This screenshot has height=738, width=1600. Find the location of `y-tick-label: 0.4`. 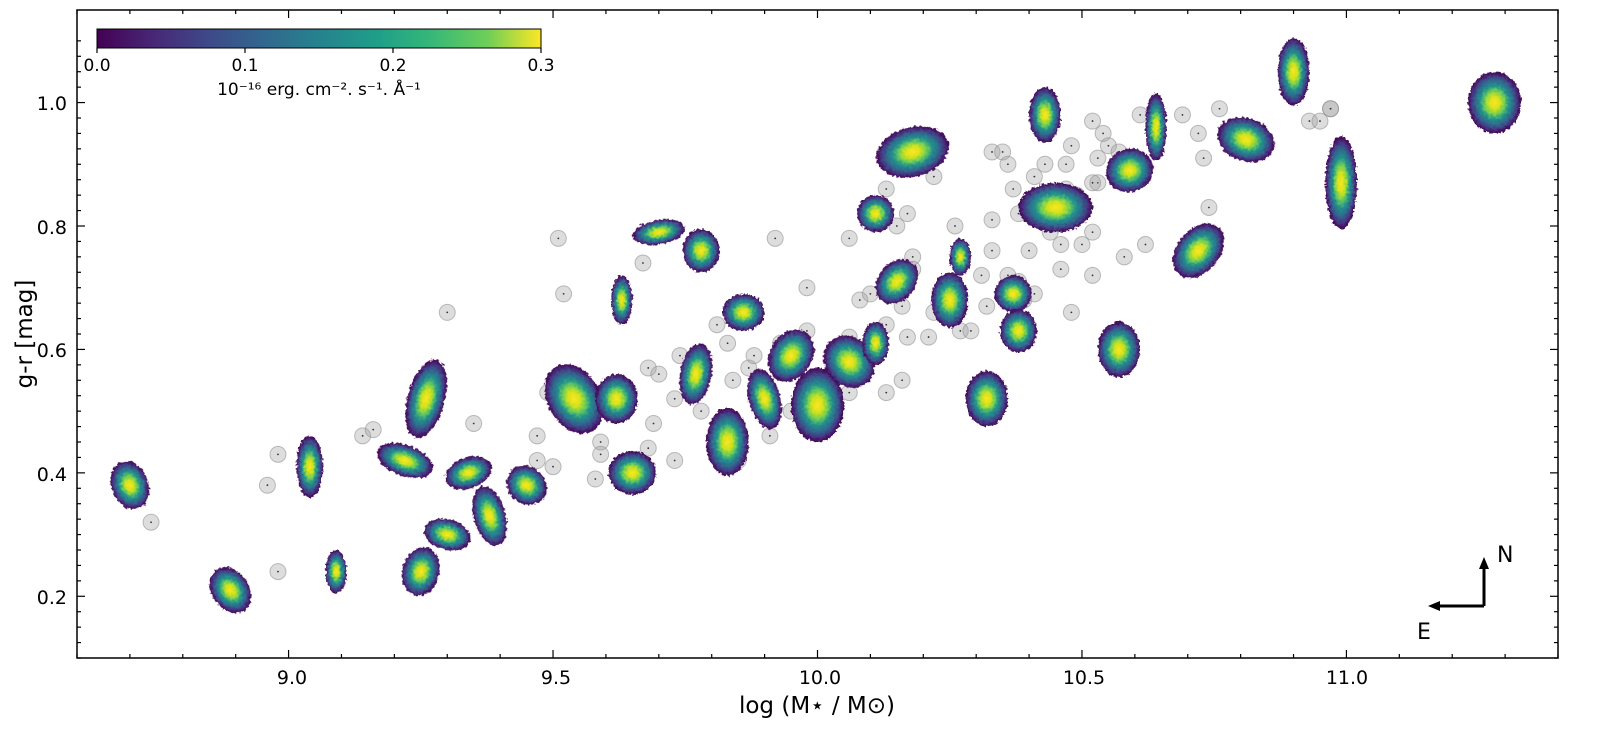

y-tick-label: 0.4 is located at coordinates (52, 475).